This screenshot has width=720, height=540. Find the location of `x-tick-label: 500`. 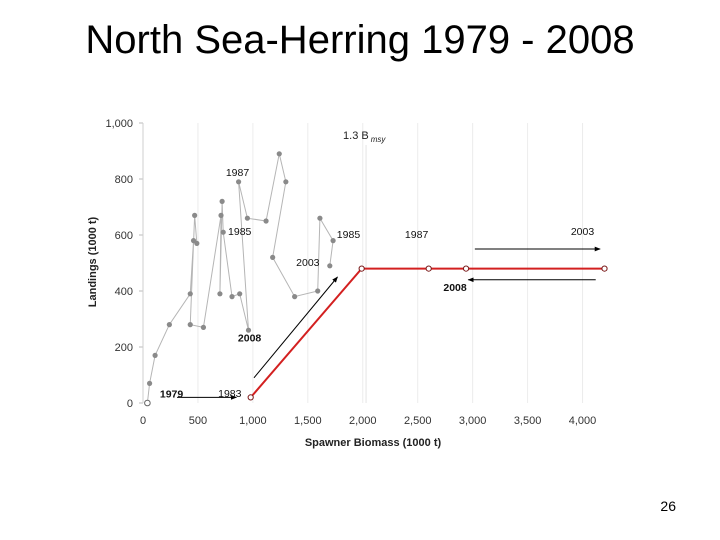

x-tick-label: 500 is located at coordinates (198, 421).